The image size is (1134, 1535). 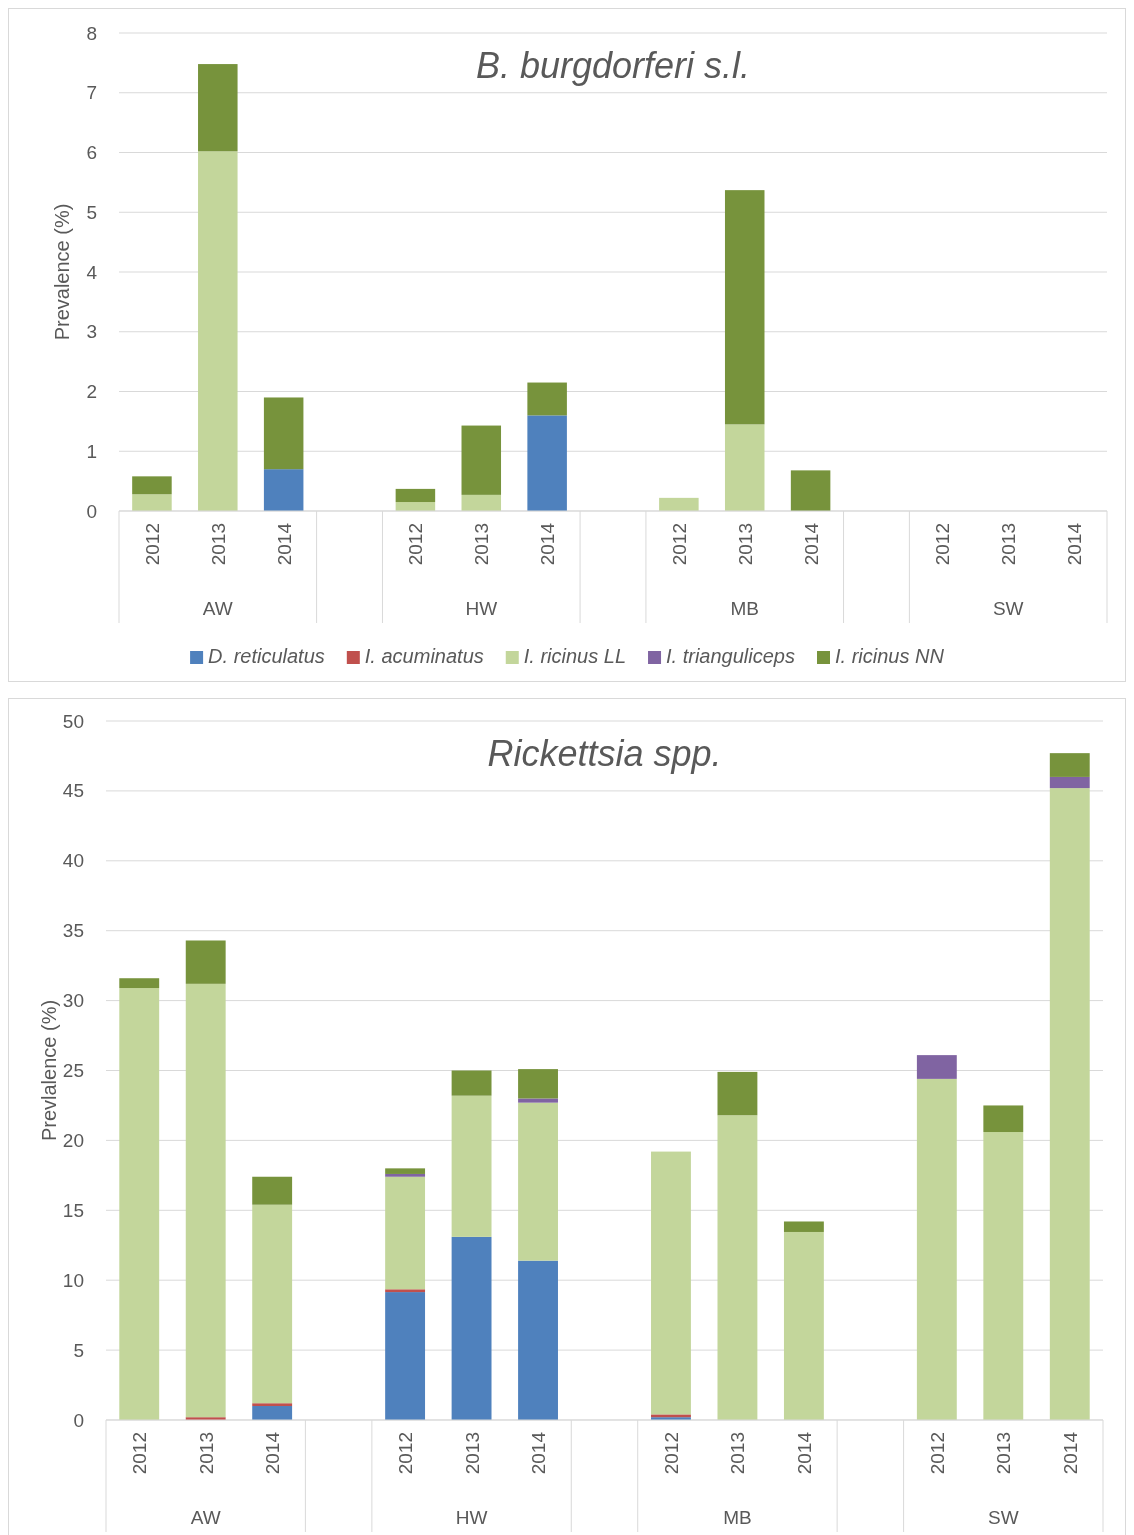 I want to click on y-tick-label: 7, so click(x=91, y=93).